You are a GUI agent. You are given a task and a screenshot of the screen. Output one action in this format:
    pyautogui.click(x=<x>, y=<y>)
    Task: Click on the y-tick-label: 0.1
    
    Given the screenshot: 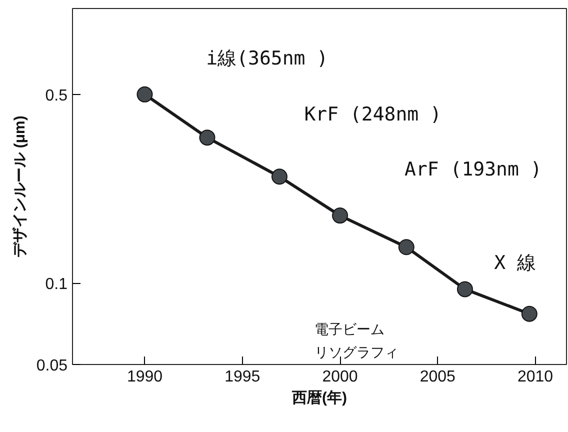 What is the action you would take?
    pyautogui.click(x=56, y=285)
    